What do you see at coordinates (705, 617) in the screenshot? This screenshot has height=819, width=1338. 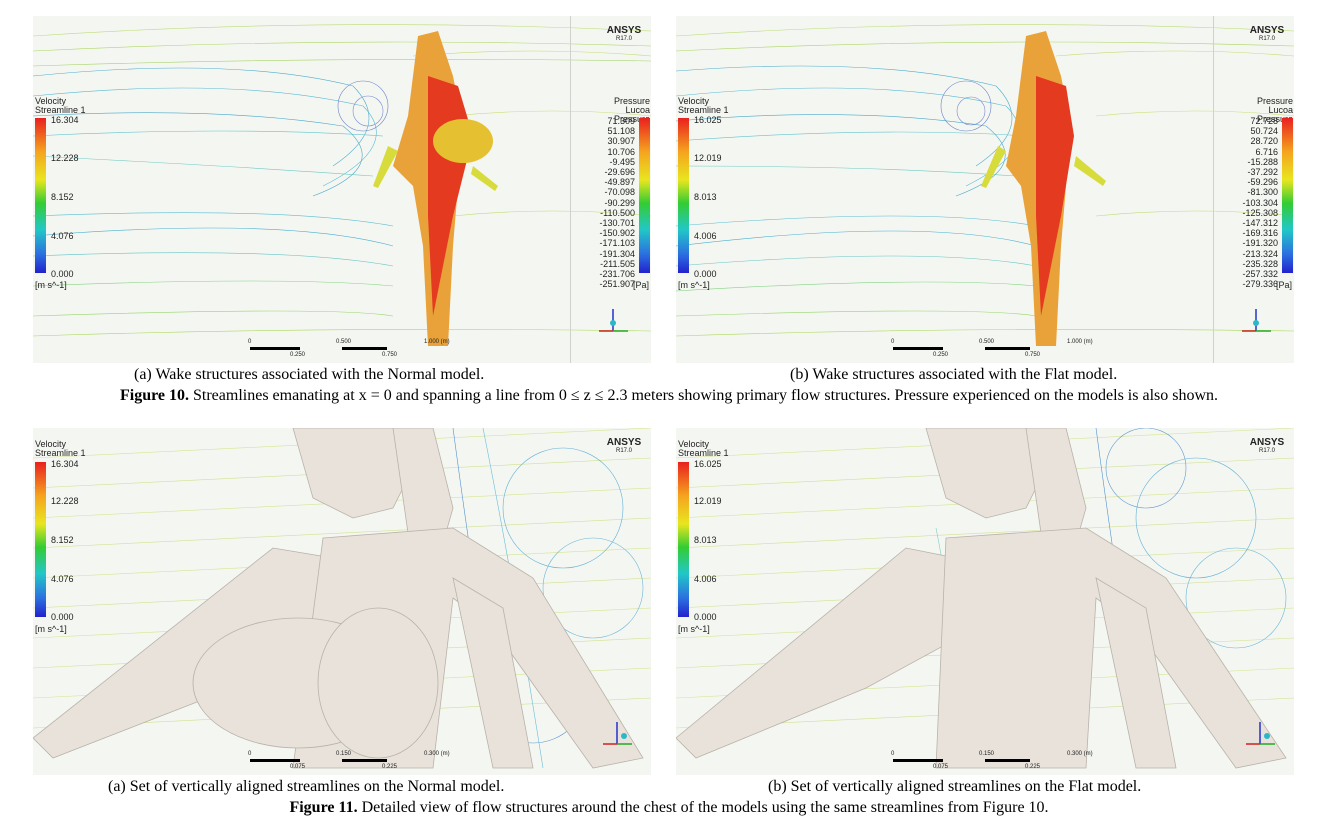 I see `fig11b-velocity-tick: 0.000` at bounding box center [705, 617].